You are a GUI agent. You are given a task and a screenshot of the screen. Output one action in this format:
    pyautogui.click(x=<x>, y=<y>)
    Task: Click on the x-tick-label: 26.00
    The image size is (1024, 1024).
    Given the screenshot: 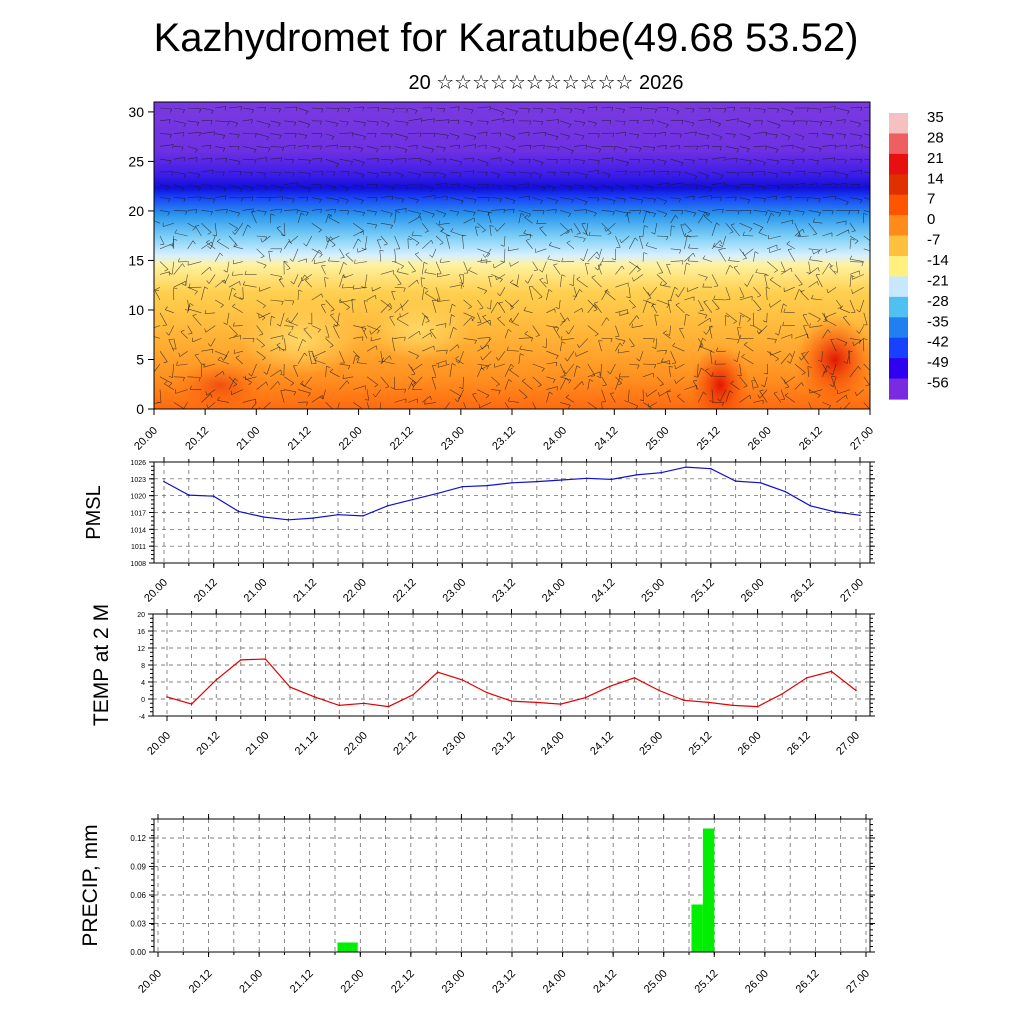 What is the action you would take?
    pyautogui.click(x=757, y=982)
    